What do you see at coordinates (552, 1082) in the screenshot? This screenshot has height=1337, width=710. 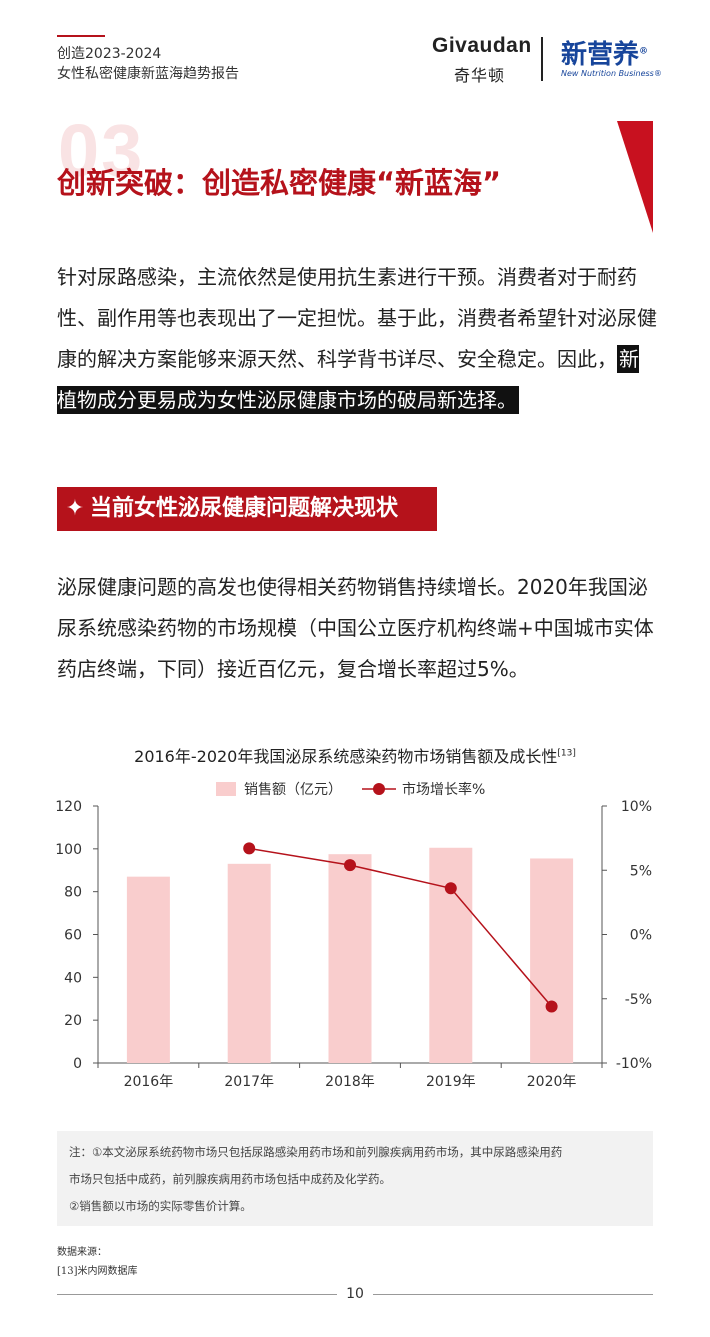 I see `x-tick-label: 2020年` at bounding box center [552, 1082].